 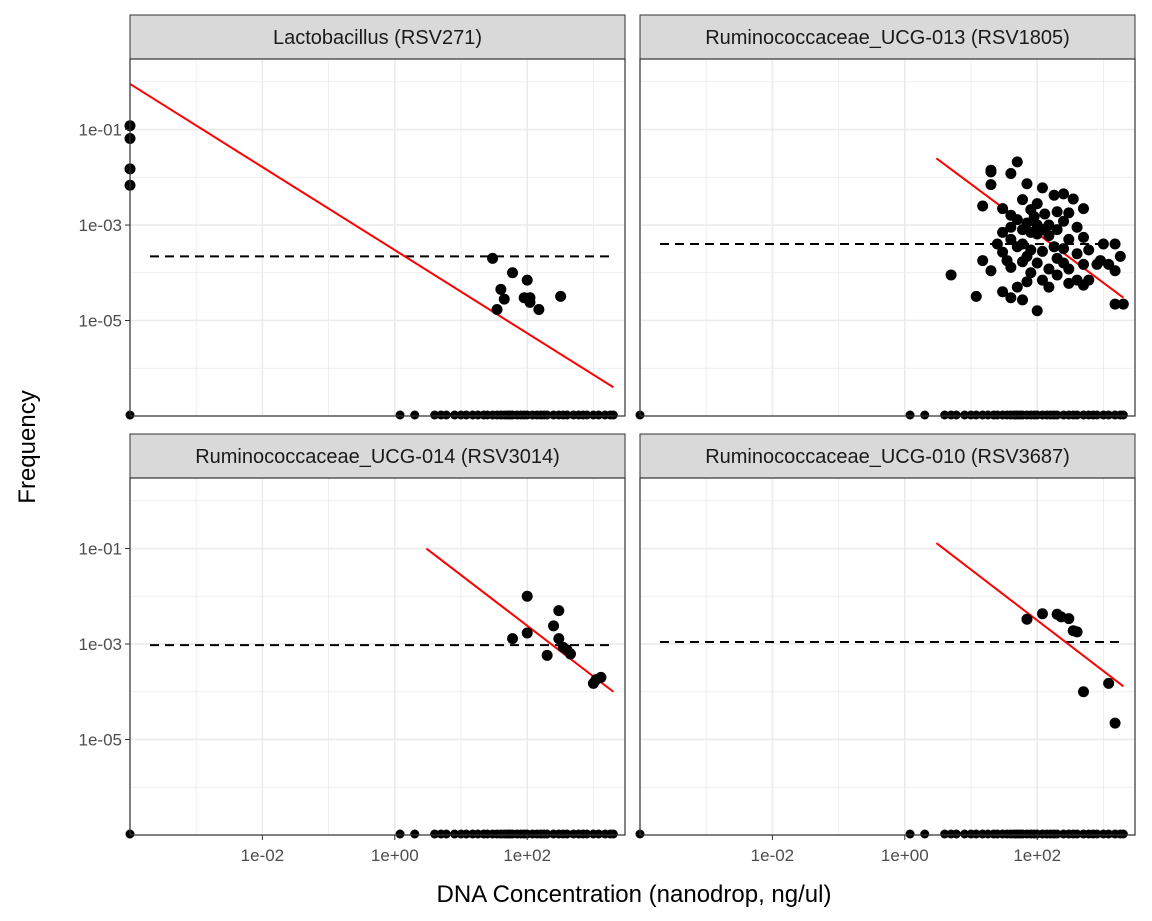 I want to click on facet-strip-label: Ruminococcaceae_UCG-013 (RSV1805), so click(x=887, y=38).